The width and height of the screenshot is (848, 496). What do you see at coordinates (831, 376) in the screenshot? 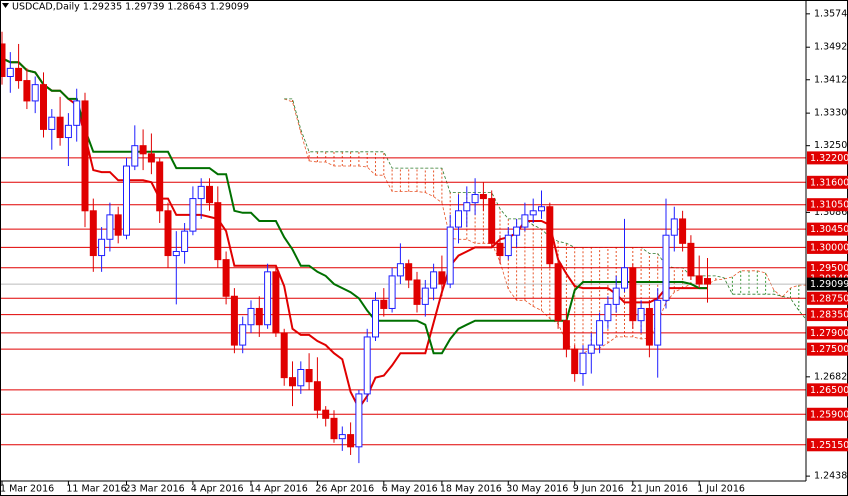
I see `y-tick-label: 1.26820` at bounding box center [831, 376].